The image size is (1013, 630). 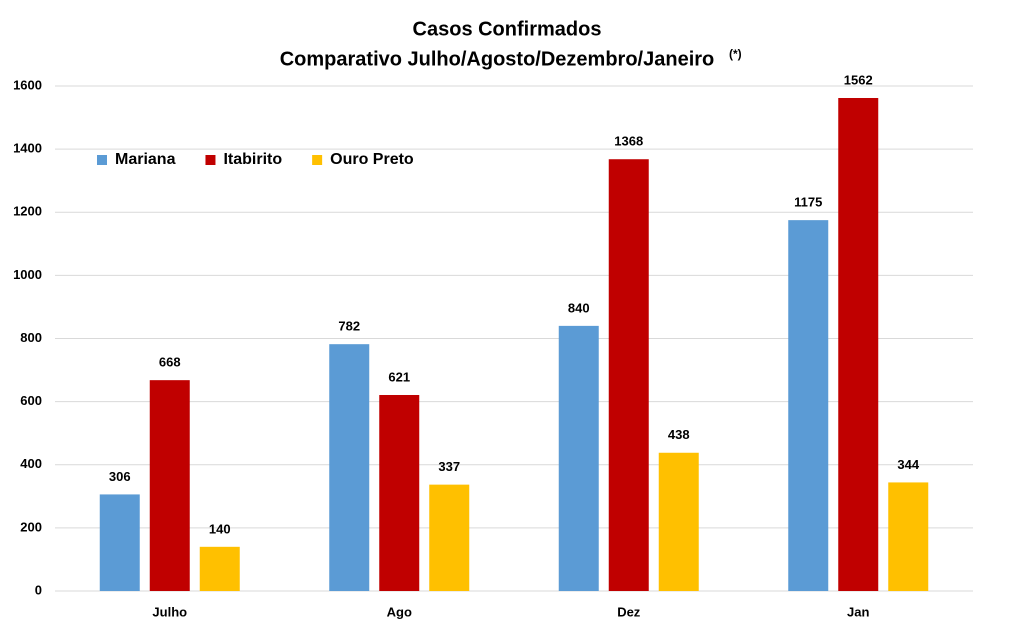 What do you see at coordinates (31, 526) in the screenshot?
I see `y-tick-label: 200` at bounding box center [31, 526].